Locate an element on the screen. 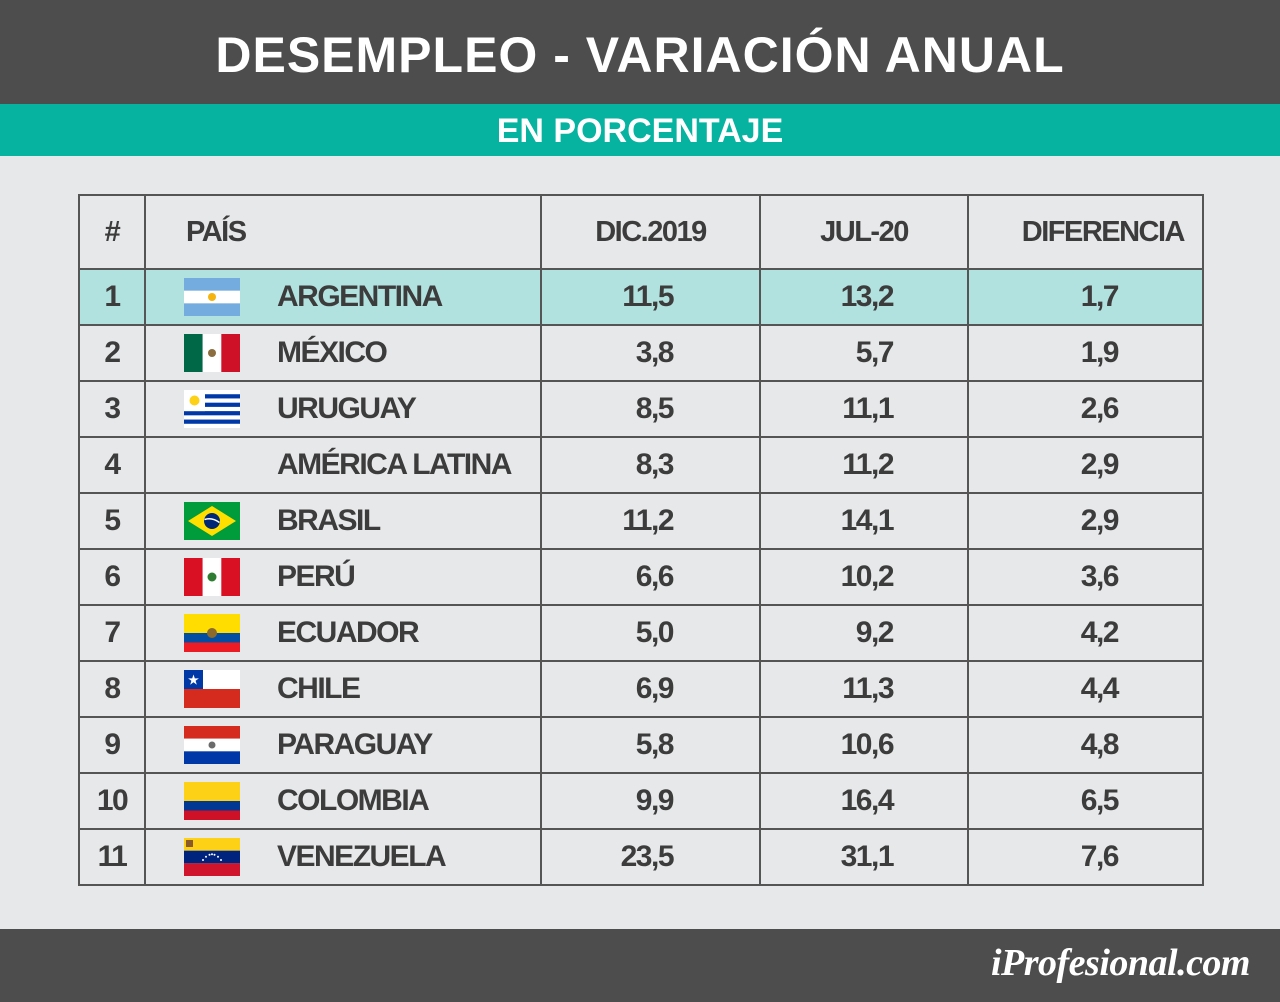  cell-country: VENEZUELA is located at coordinates (343, 857).